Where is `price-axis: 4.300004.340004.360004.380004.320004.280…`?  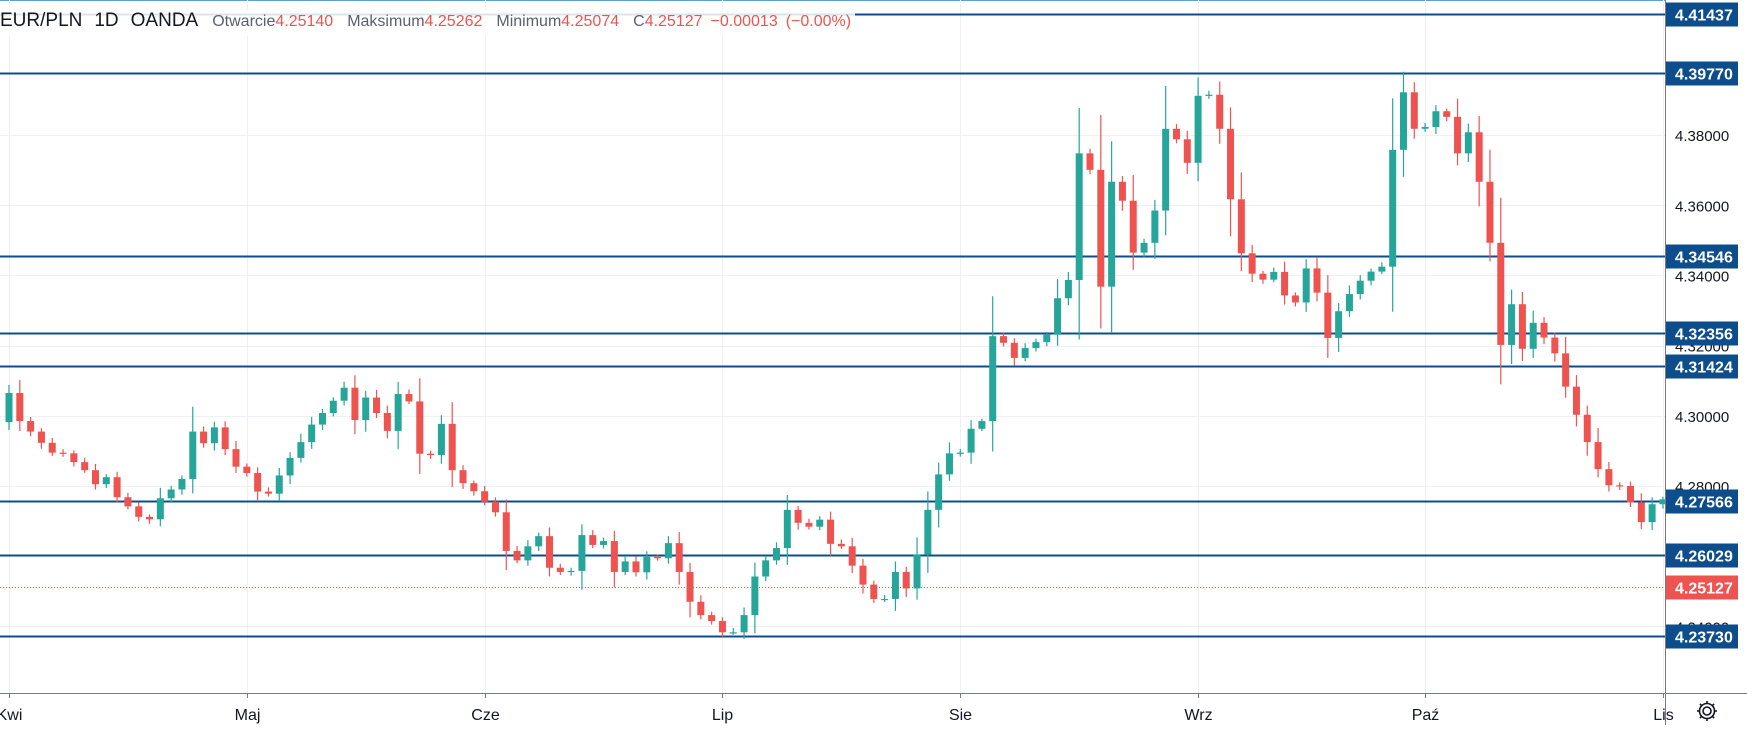 price-axis: 4.300004.340004.360004.380004.320004.280… is located at coordinates (1706, 362).